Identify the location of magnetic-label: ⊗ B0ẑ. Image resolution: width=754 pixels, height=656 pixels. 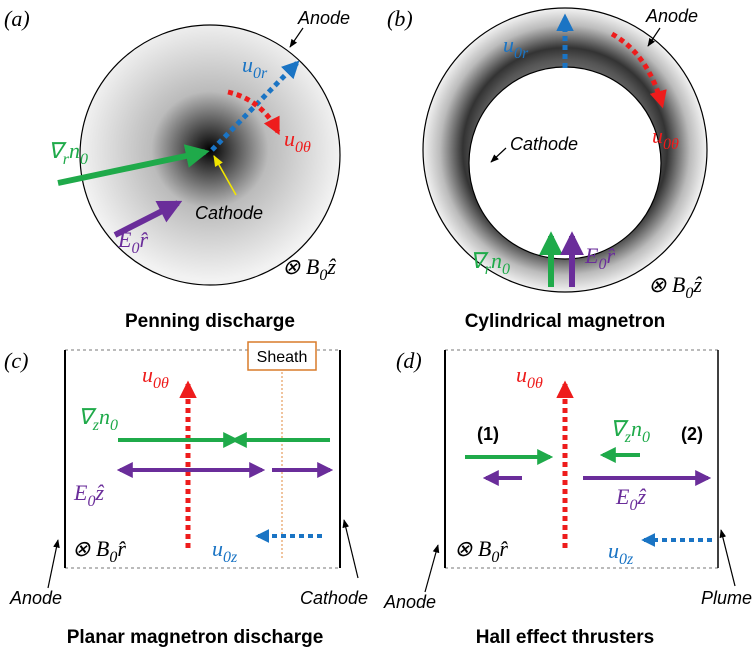
(675, 287).